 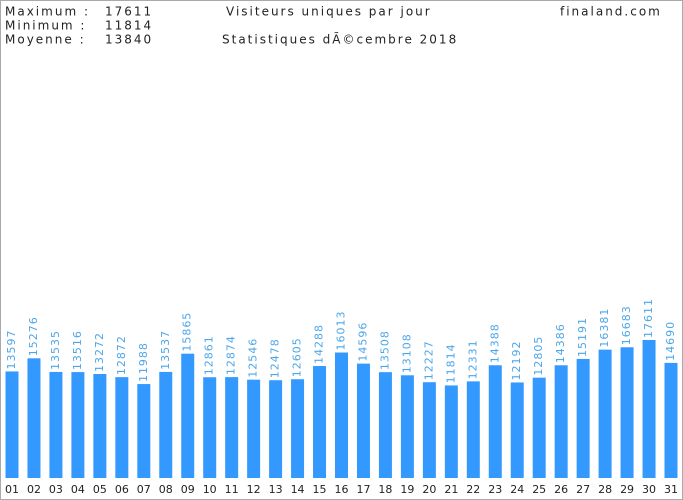 I want to click on value-label: 14596, so click(x=362, y=342).